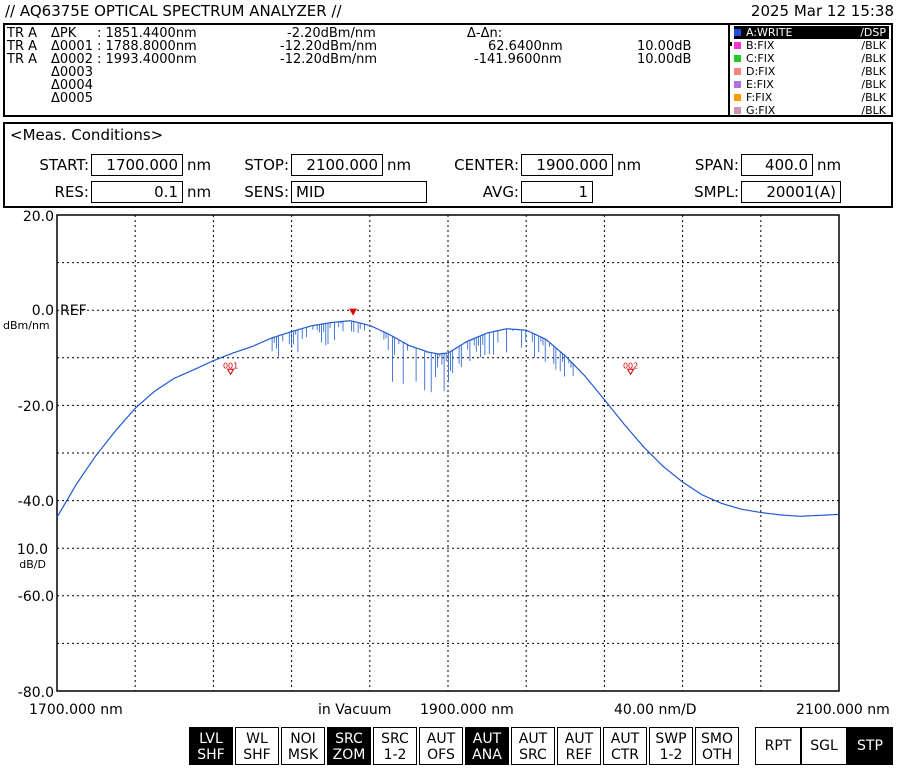 The image size is (899, 769). Describe the element at coordinates (811, 84) in the screenshot. I see `trace-e-item: E:FIX/BLK` at that location.